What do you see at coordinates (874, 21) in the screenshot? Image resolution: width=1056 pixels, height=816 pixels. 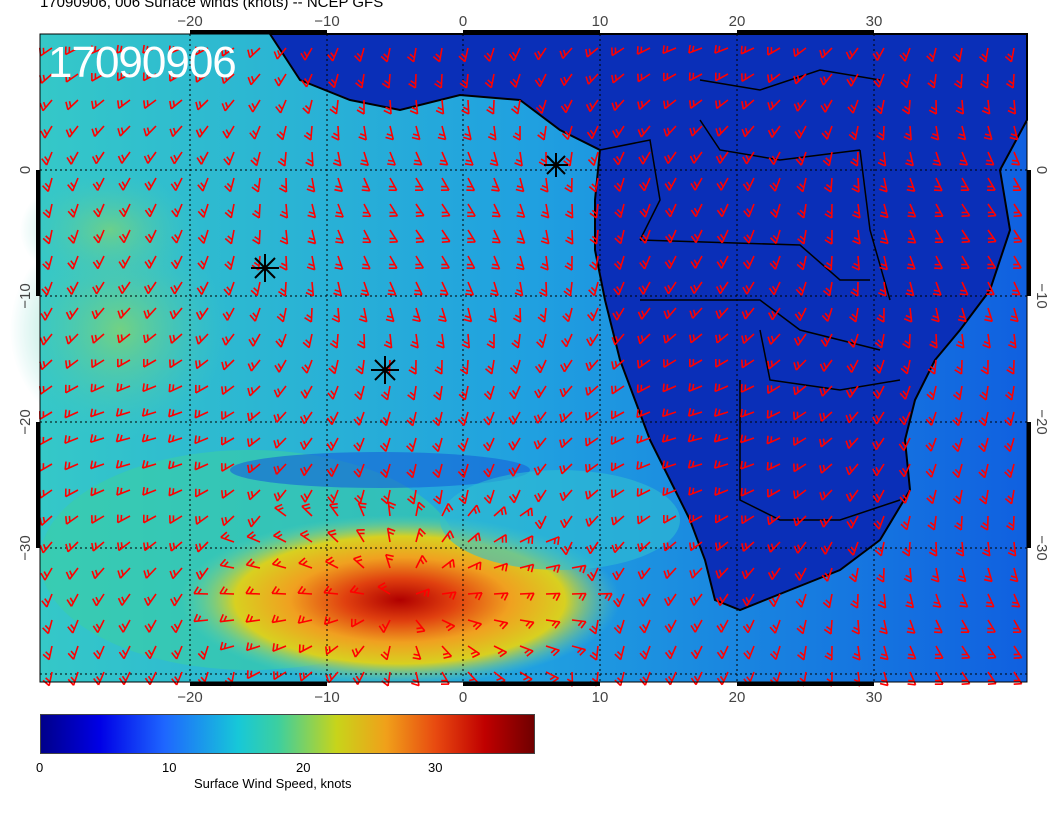 I see `lon-tick: 30` at bounding box center [874, 21].